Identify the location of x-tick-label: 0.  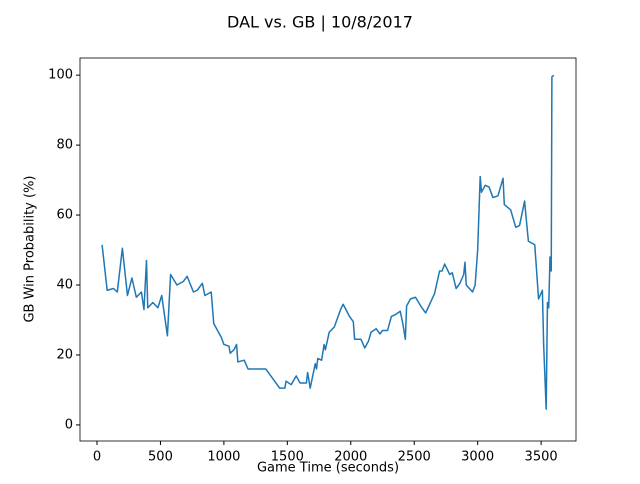
(97, 457).